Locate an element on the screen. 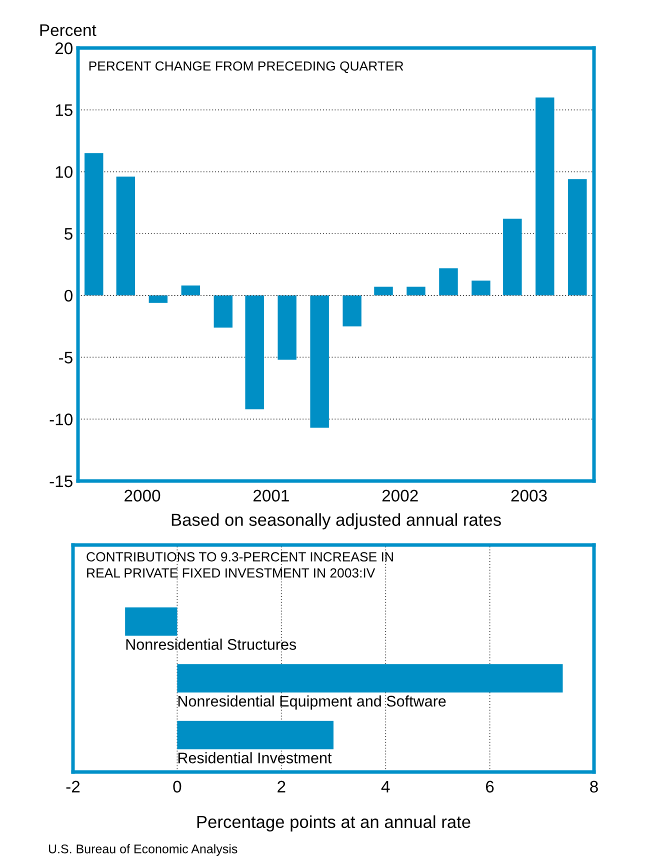 Image resolution: width=650 pixels, height=862 pixels. x-tick-label: 2 is located at coordinates (282, 786).